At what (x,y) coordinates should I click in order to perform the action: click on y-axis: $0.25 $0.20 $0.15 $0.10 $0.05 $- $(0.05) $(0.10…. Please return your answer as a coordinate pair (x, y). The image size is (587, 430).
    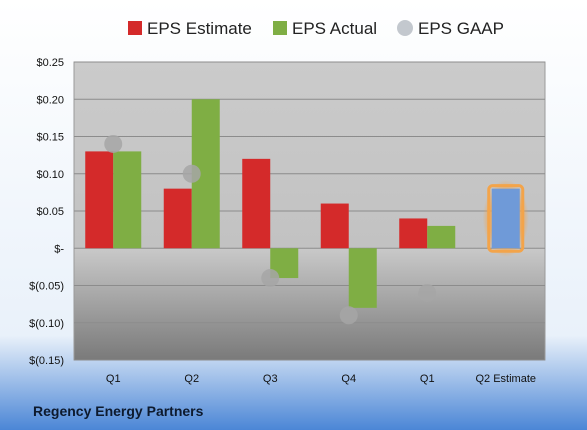
    Looking at the image, I should click on (46, 212).